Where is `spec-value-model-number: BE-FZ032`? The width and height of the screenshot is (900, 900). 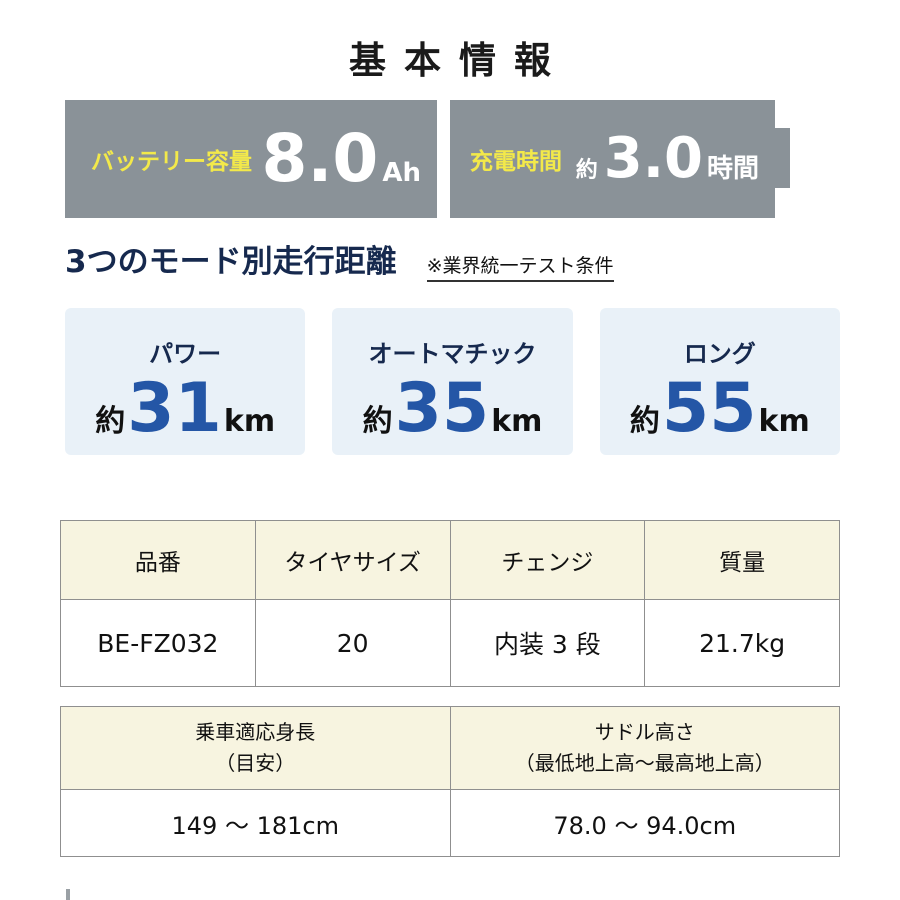 spec-value-model-number: BE-FZ032 is located at coordinates (158, 643).